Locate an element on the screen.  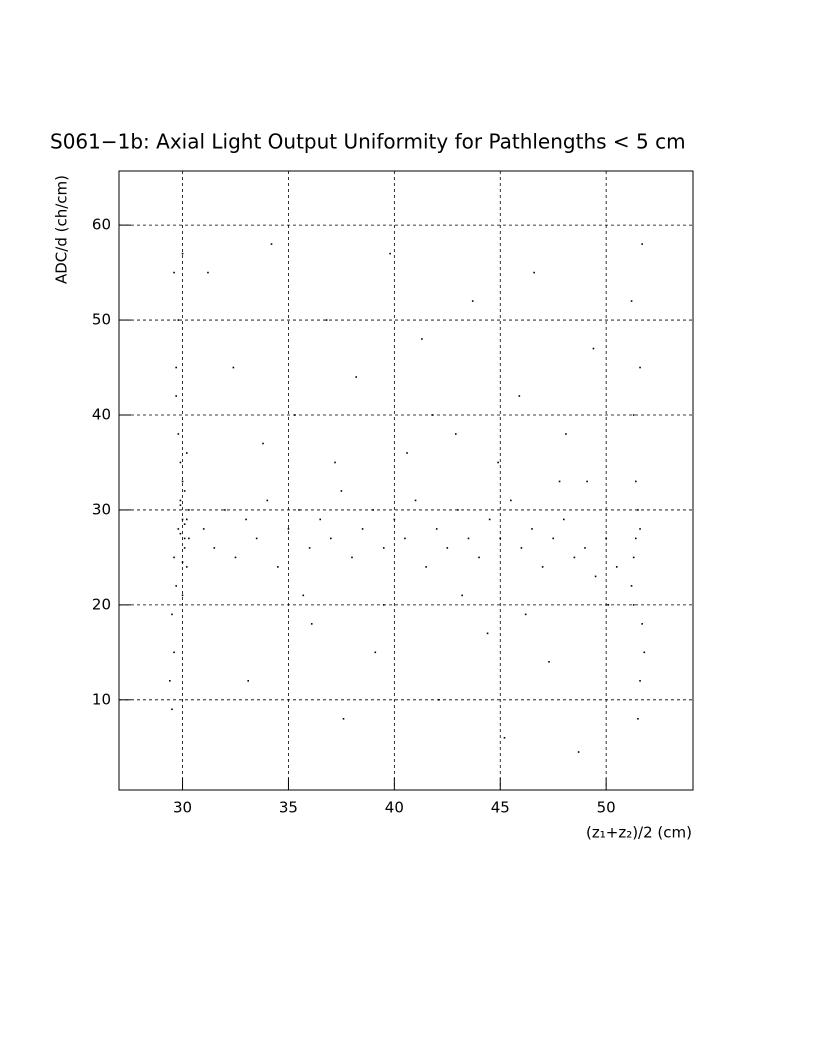
y-tick-label: 10 is located at coordinates (101, 699).